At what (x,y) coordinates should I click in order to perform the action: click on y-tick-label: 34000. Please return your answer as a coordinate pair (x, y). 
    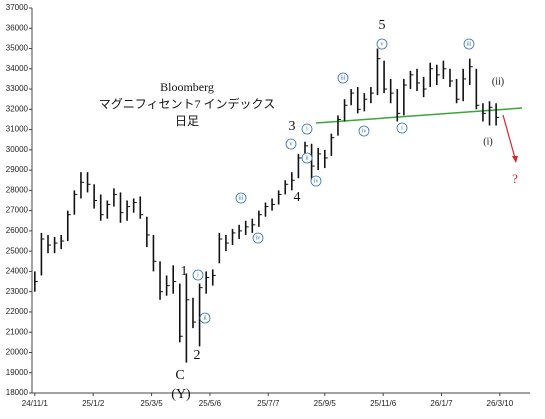
    Looking at the image, I should click on (17, 68).